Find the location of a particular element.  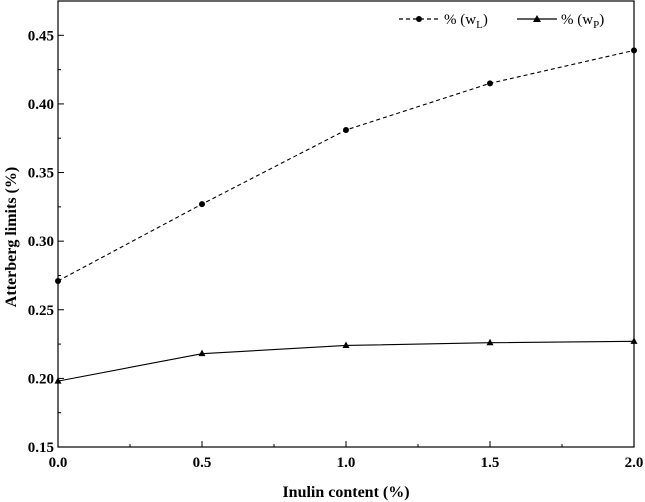

x-tick-label: 1.5 is located at coordinates (490, 463).